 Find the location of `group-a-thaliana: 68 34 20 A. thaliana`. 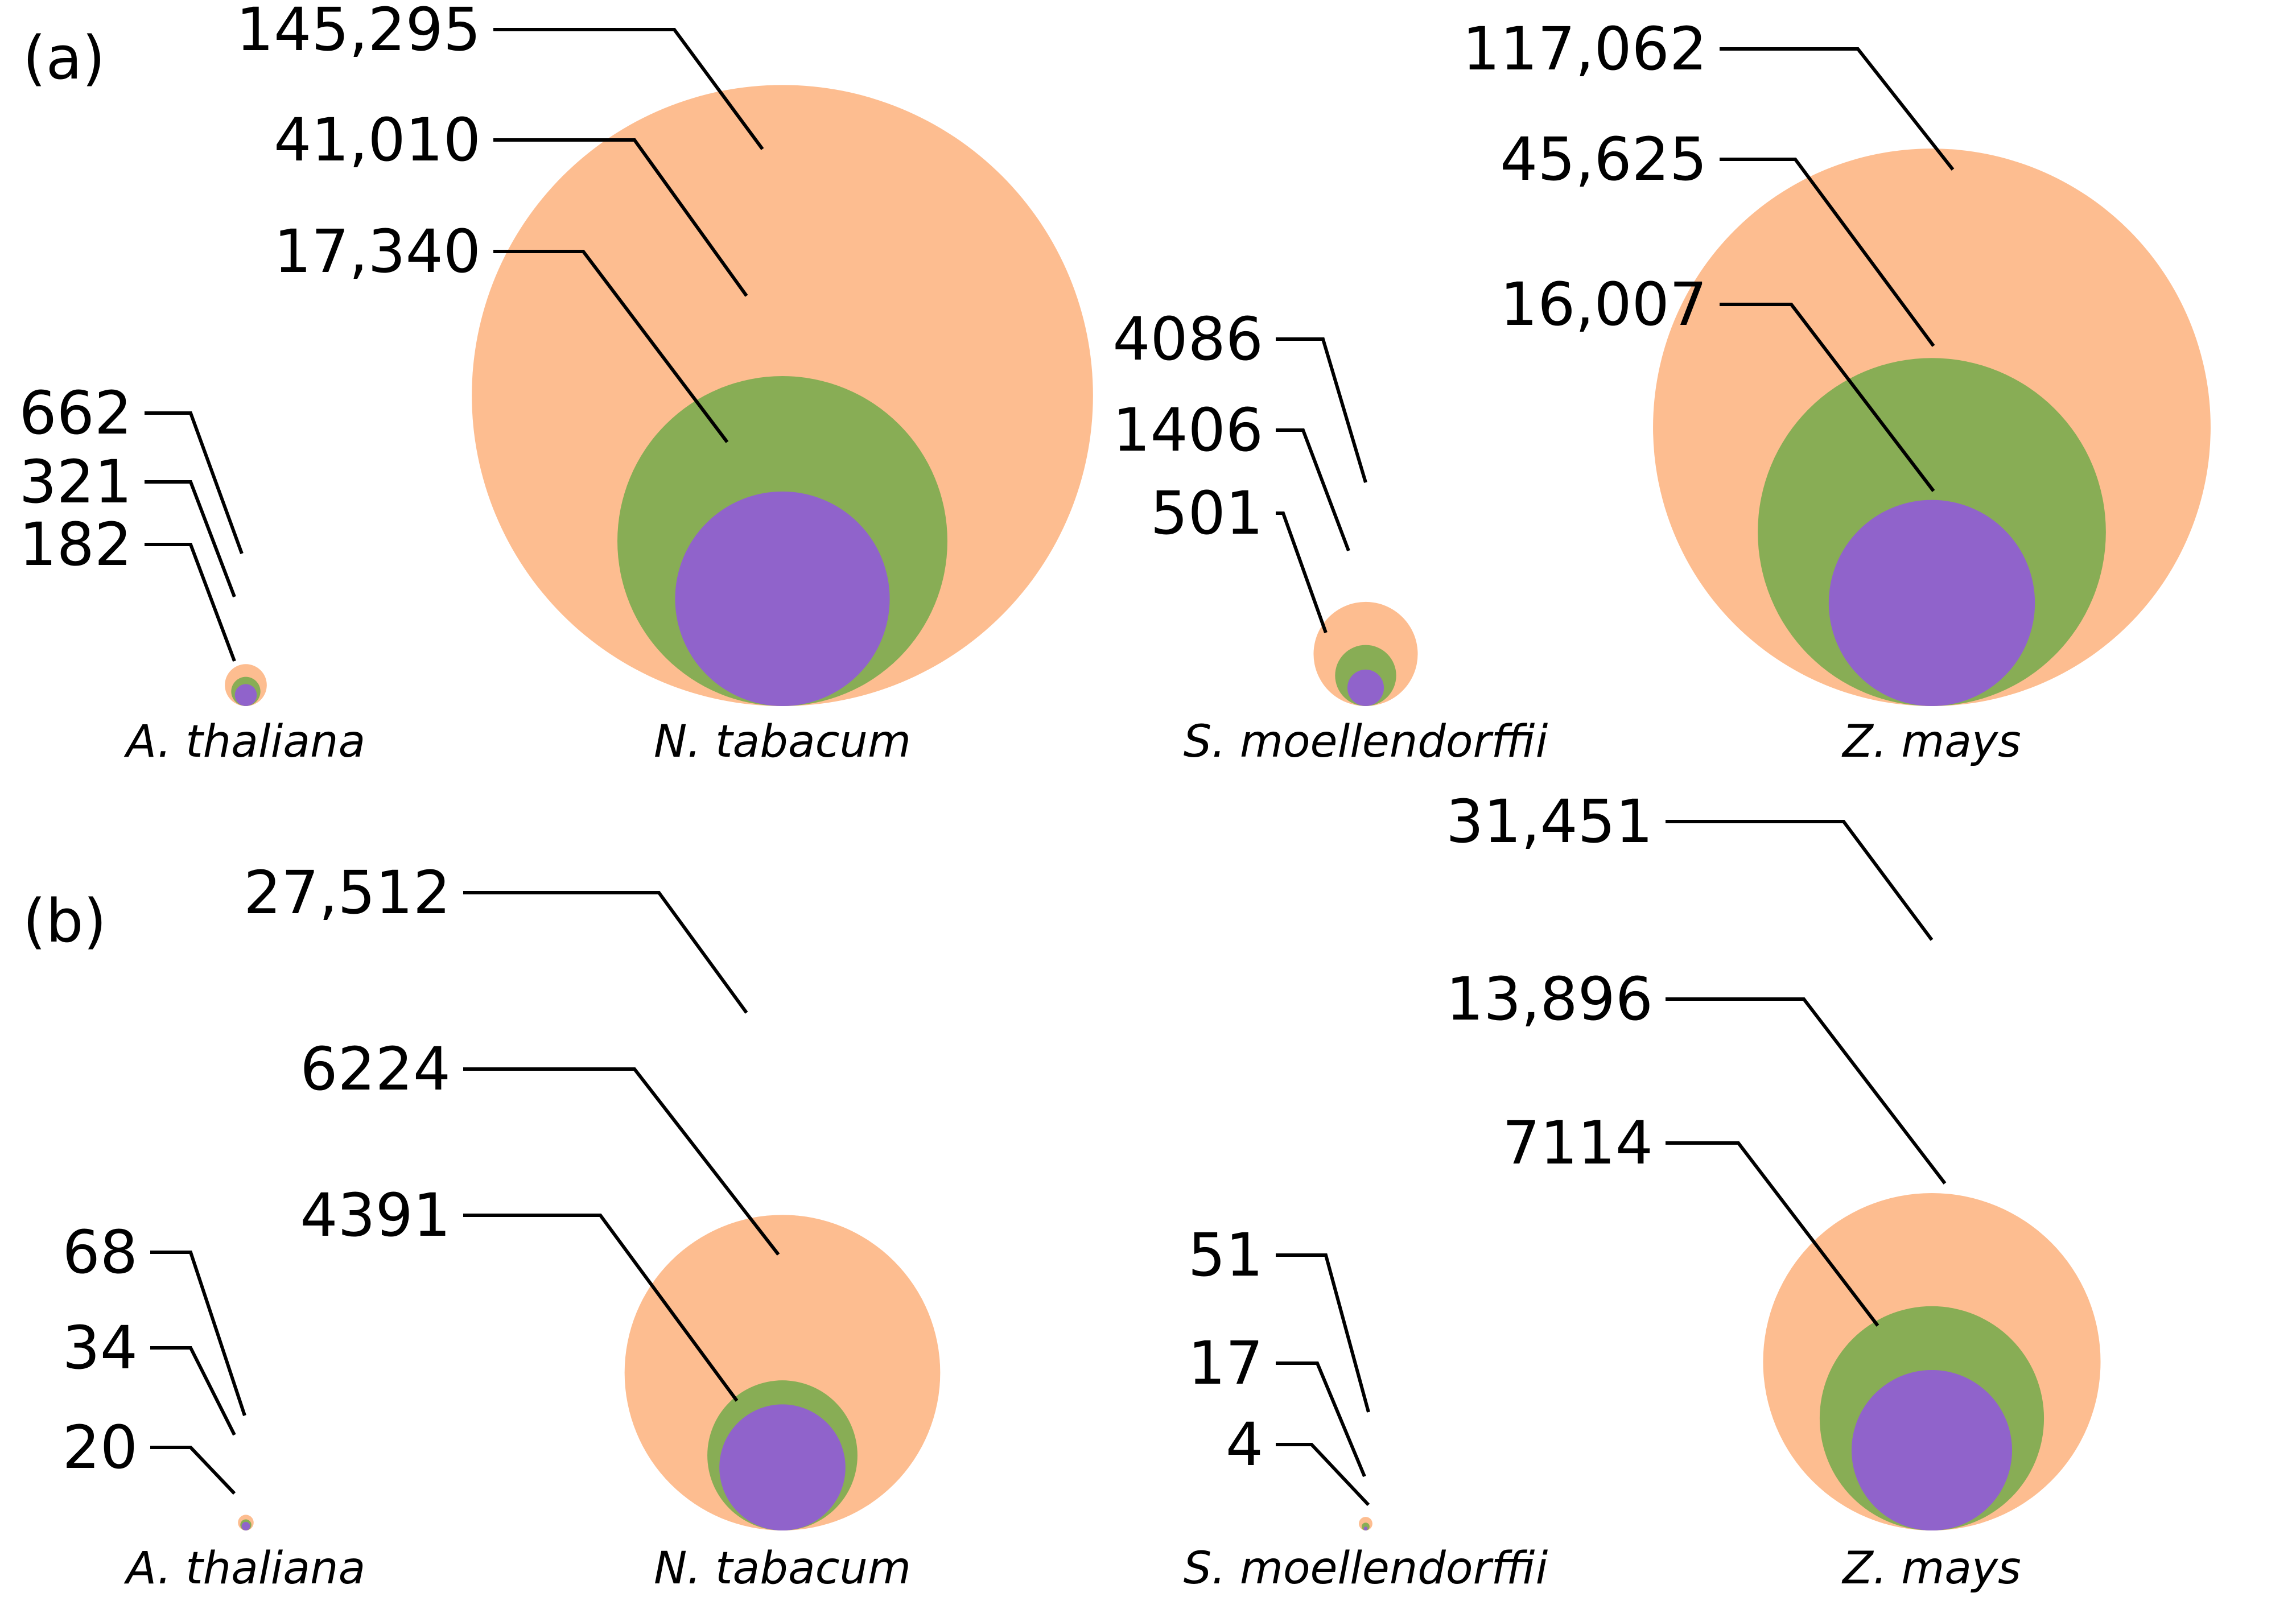

group-a-thaliana: 68 34 20 A. thaliana is located at coordinates (214, 1406).